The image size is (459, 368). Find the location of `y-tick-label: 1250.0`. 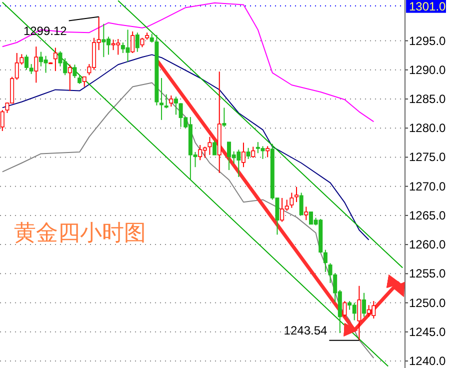

y-tick-label: 1250.0 is located at coordinates (427, 303).